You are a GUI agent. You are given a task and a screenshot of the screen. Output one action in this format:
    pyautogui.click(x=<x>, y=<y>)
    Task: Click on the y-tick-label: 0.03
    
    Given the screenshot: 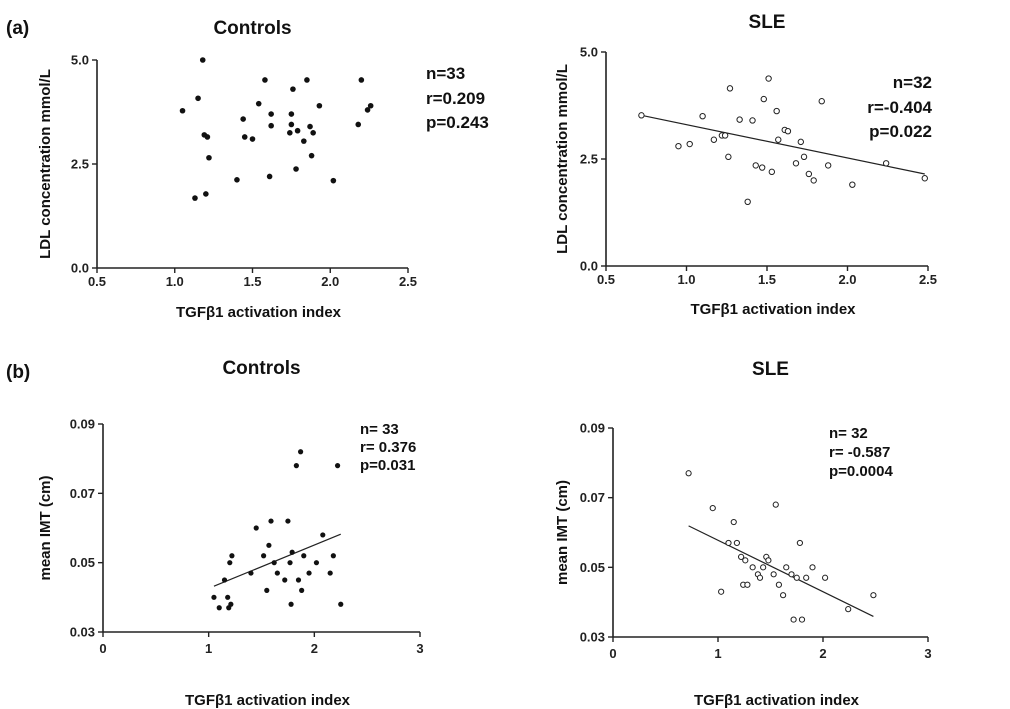 What is the action you would take?
    pyautogui.click(x=592, y=637)
    